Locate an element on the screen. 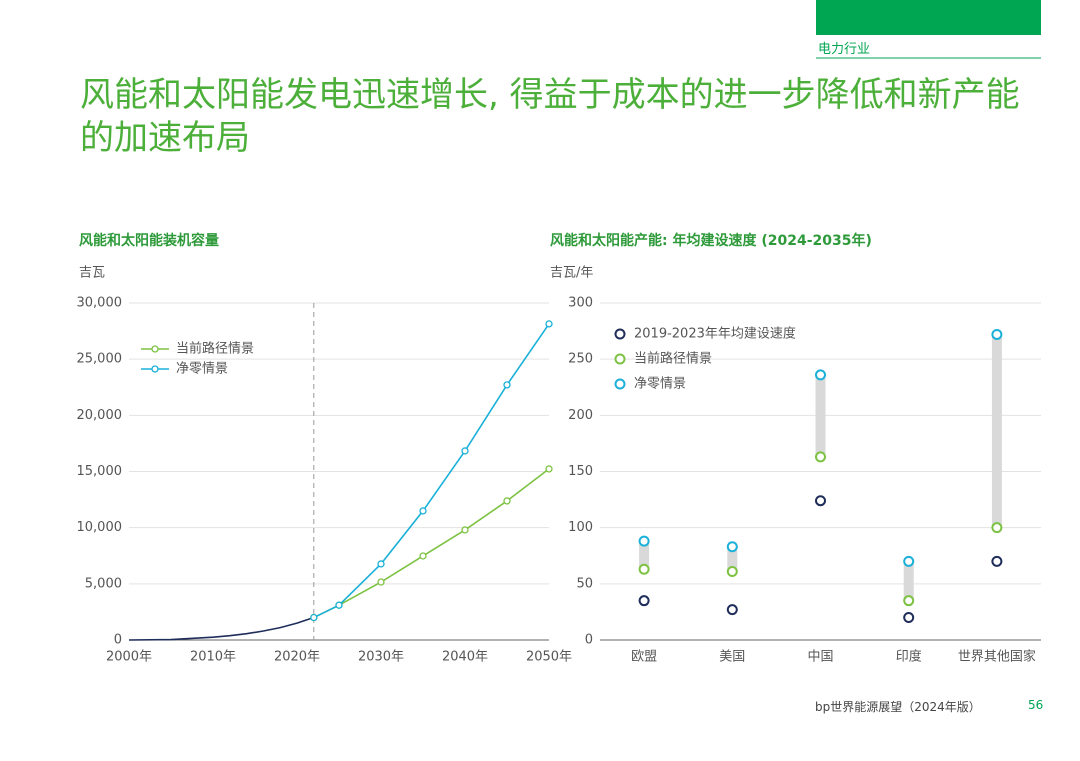 Image resolution: width=1080 pixels, height=761 pixels. chart-title: 风能和太阳能装机容量 is located at coordinates (149, 240).